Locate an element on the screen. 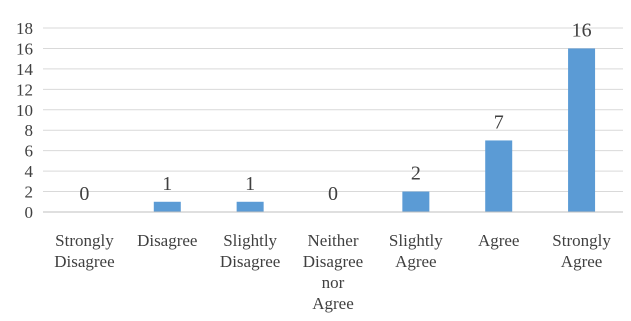  y-tick-label: 16 is located at coordinates (24, 48).